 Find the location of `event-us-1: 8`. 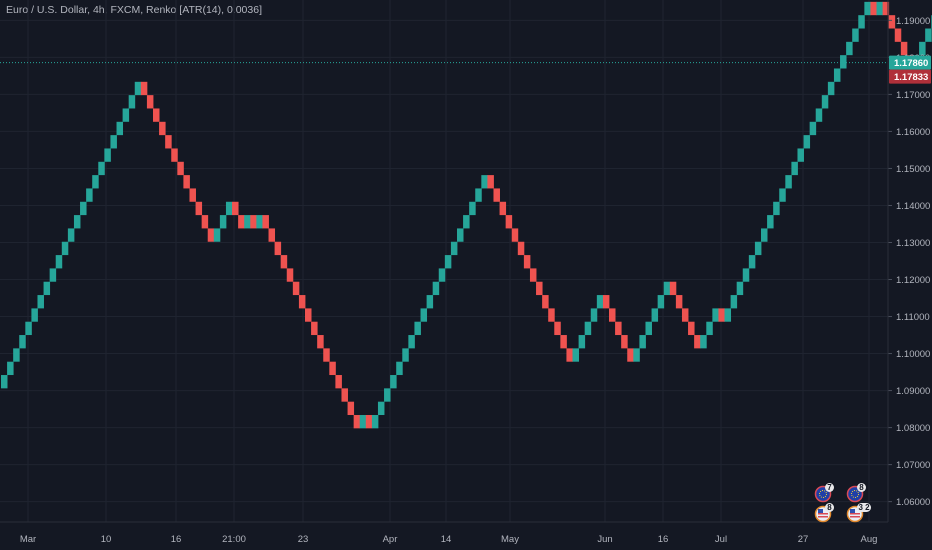

event-us-1: 8 is located at coordinates (824, 513).